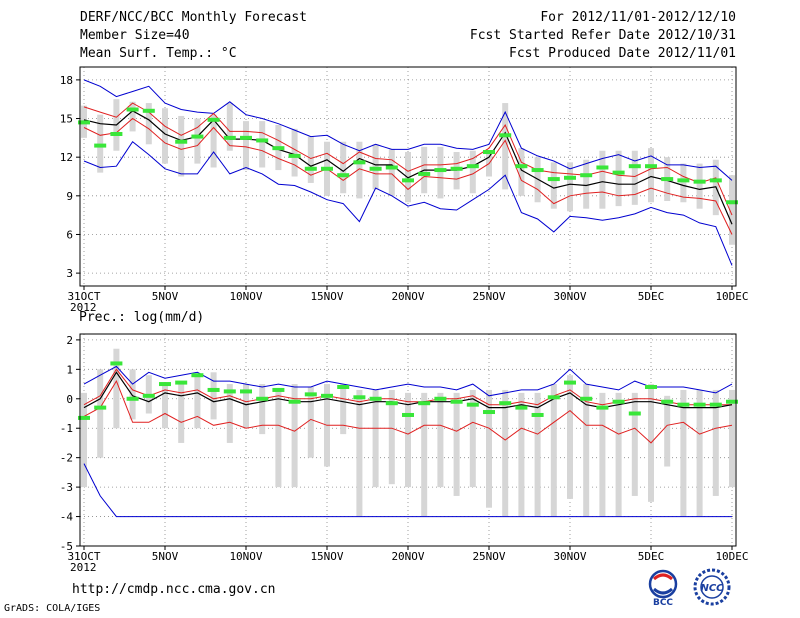 The height and width of the screenshot is (618, 800). I want to click on y-tick-label: 3, so click(69, 273).